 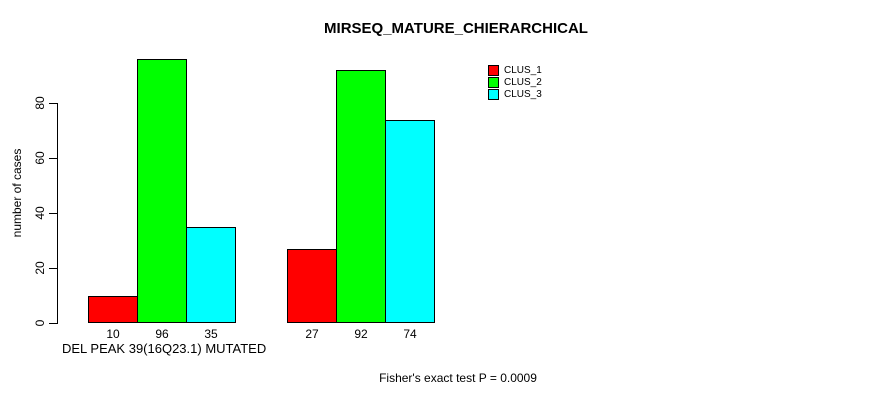 I want to click on y-axis-tick-label: 40, so click(x=40, y=213).